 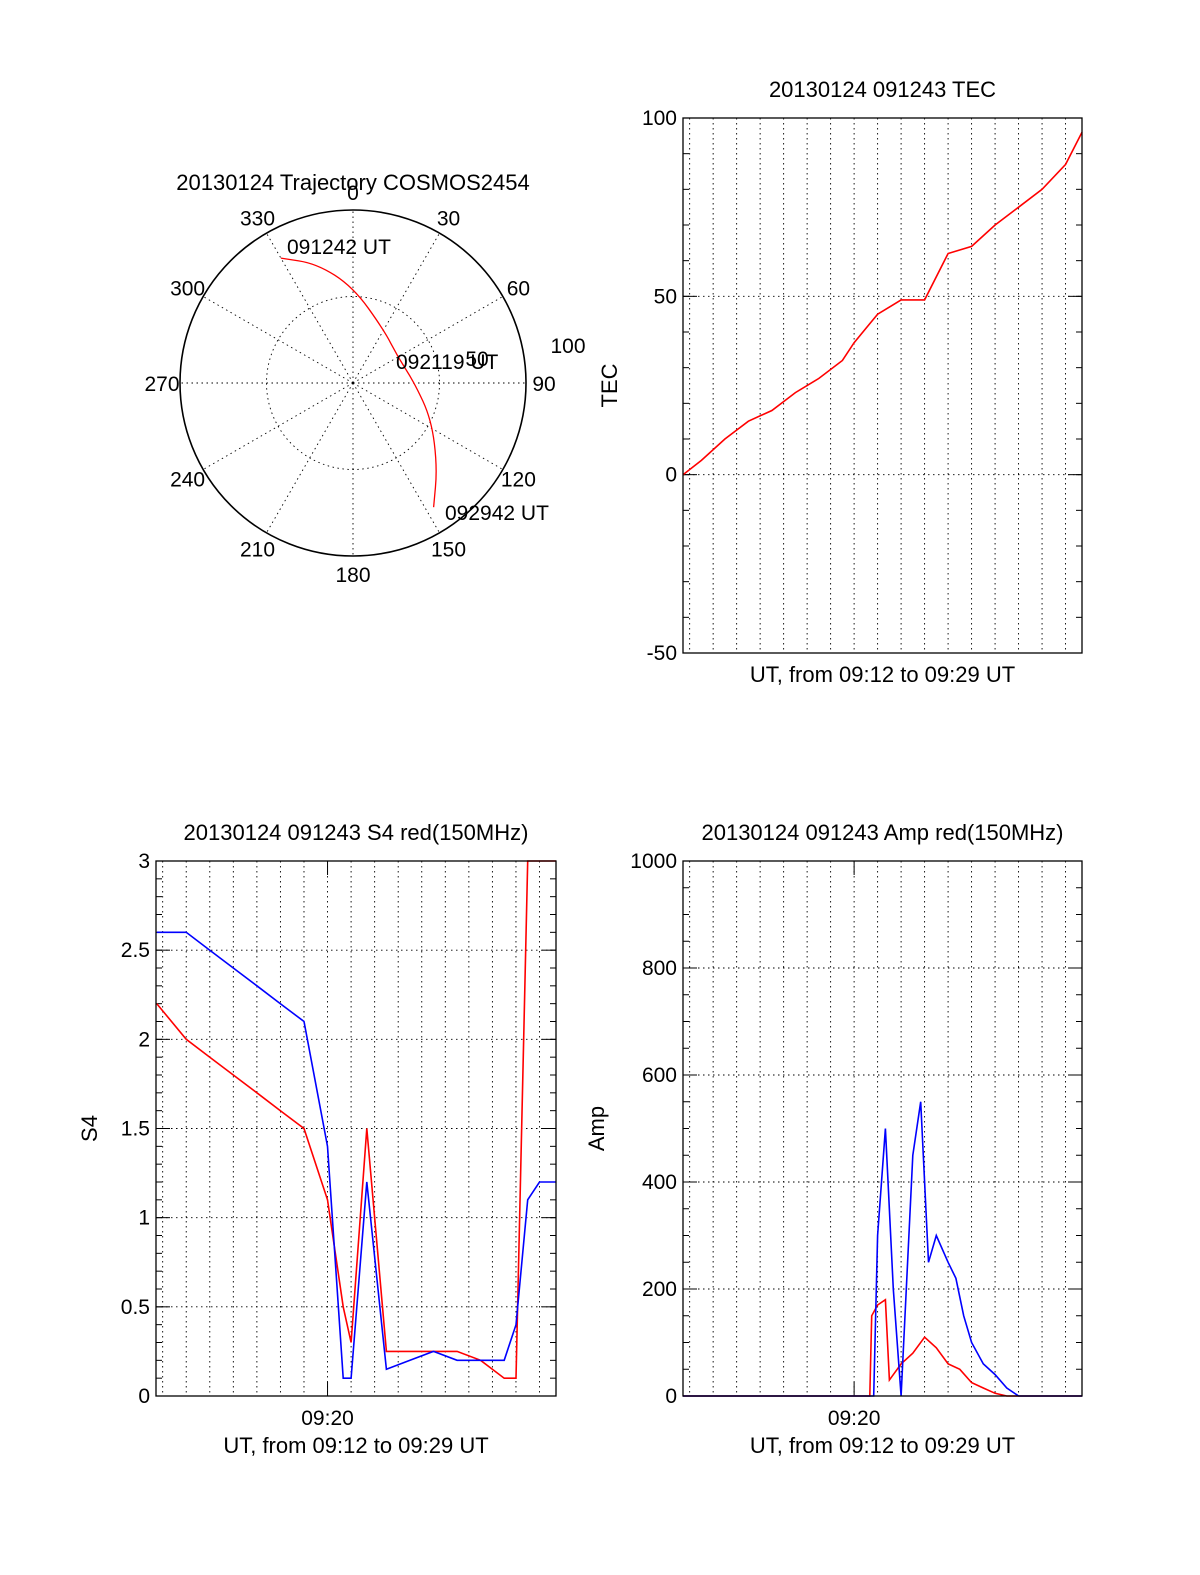 What do you see at coordinates (257, 219) in the screenshot?
I see `azimuth-label: 330` at bounding box center [257, 219].